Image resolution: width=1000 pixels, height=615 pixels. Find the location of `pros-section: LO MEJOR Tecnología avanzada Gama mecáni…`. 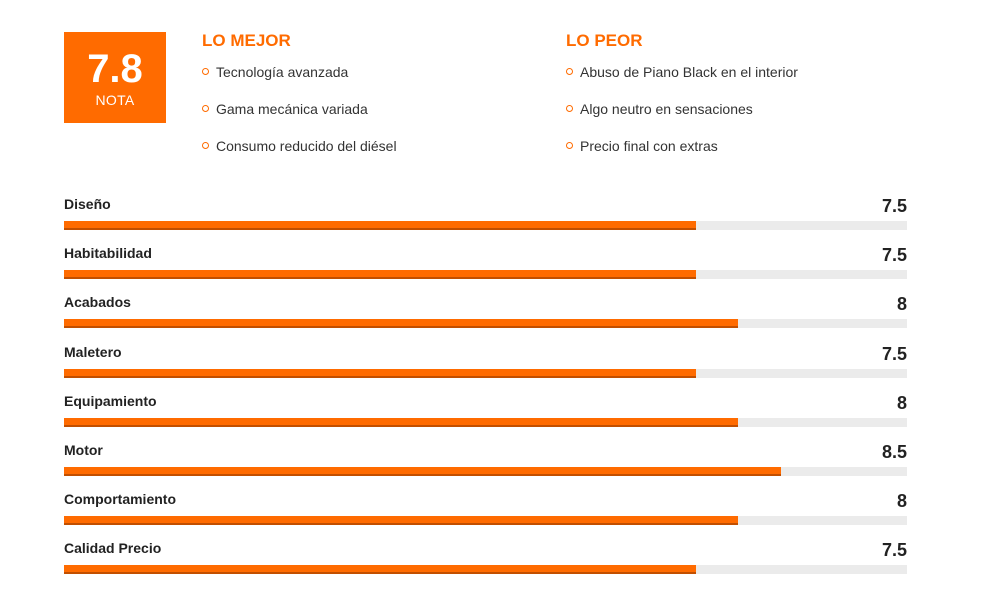

pros-section: LO MEJOR Tecnología avanzada Gama mecáni… is located at coordinates (299, 99).